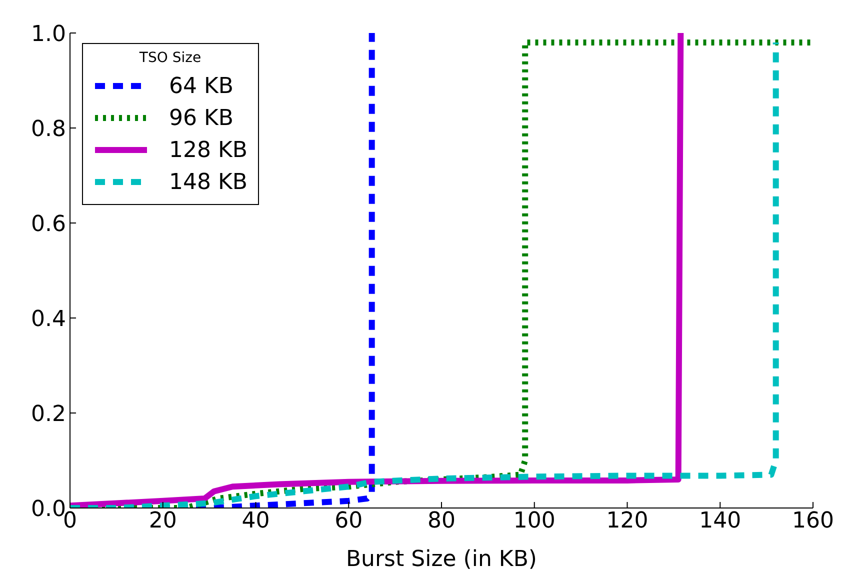  What do you see at coordinates (48, 509) in the screenshot?
I see `y-tick-label: 0.0` at bounding box center [48, 509].